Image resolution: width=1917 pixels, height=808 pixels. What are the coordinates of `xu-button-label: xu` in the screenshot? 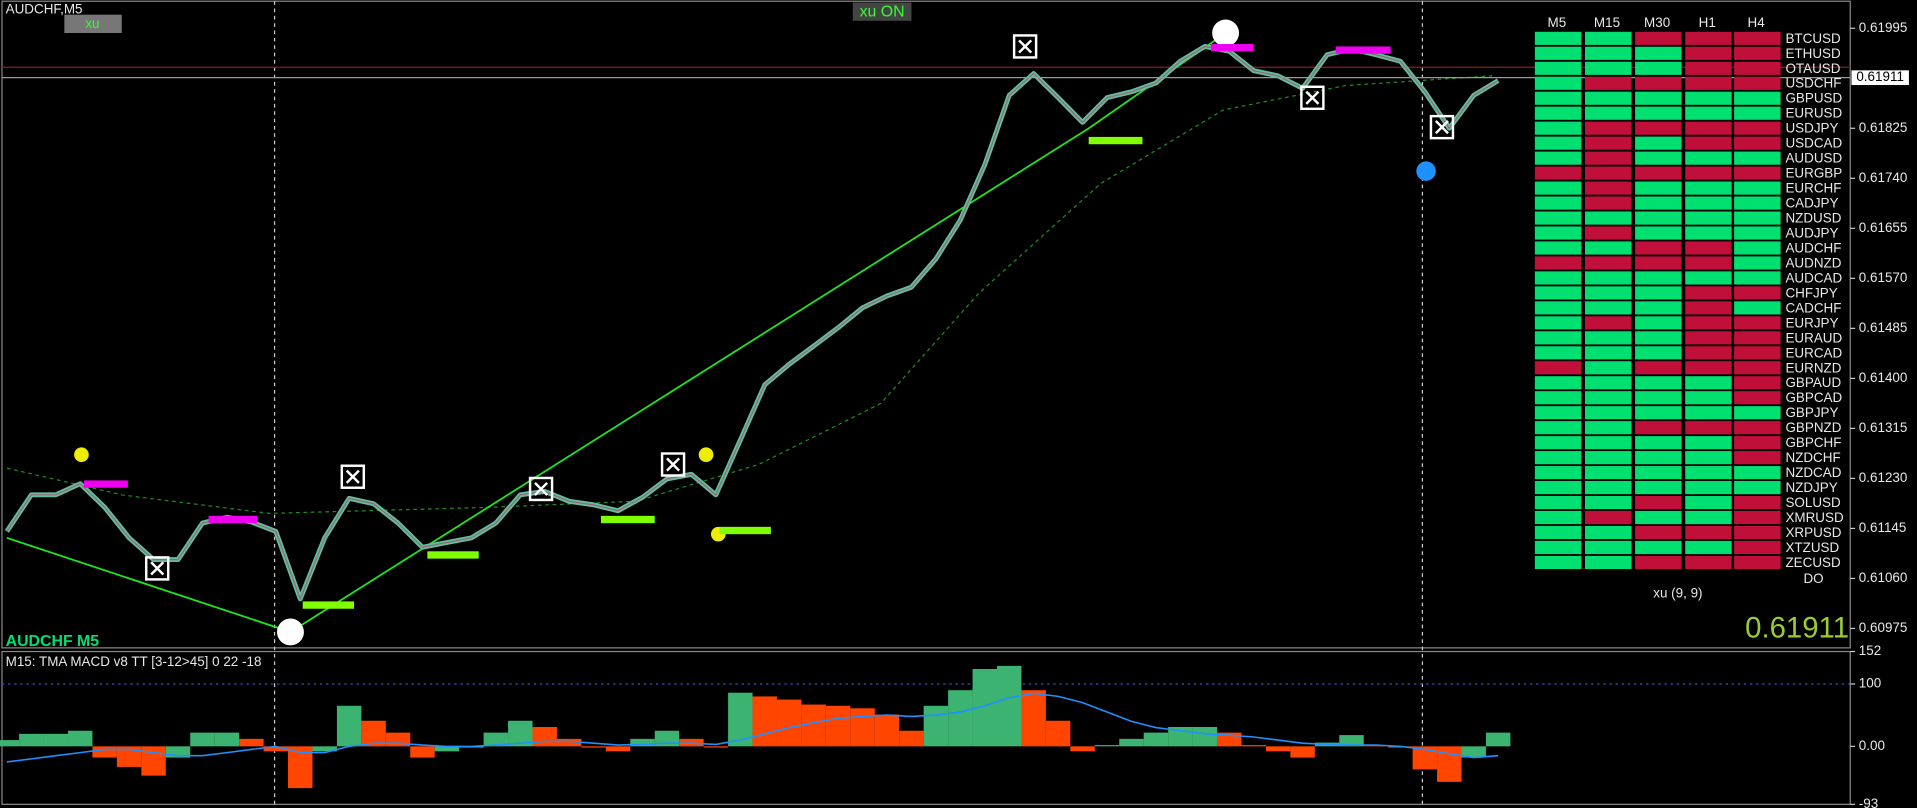 It's located at (92, 23).